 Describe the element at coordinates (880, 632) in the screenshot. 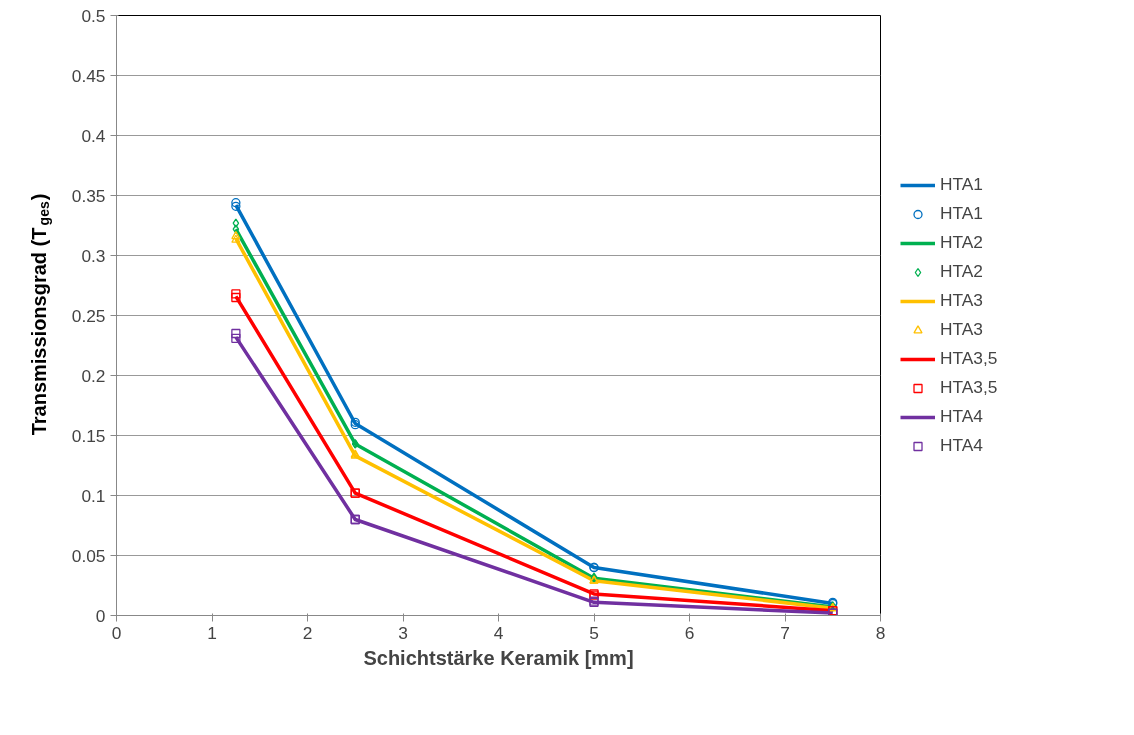

I see `x-tick-label: 8` at that location.